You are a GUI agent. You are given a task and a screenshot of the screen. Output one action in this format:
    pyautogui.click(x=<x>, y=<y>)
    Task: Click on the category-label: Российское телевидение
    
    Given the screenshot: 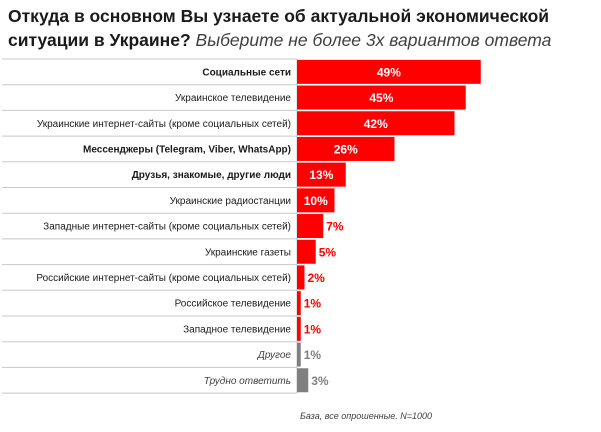 What is the action you would take?
    pyautogui.click(x=233, y=304)
    